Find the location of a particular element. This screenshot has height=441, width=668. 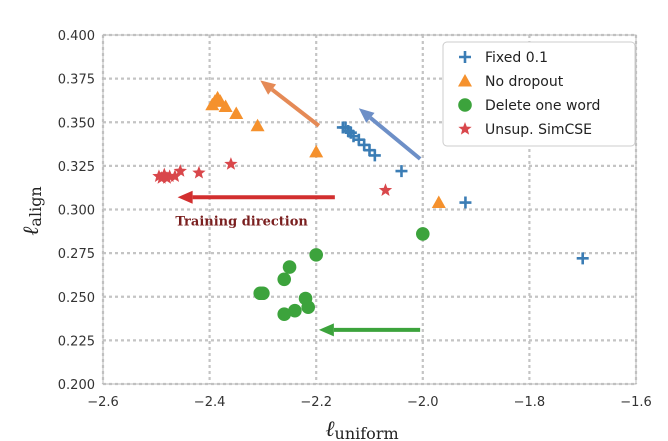

legend-label: No dropout is located at coordinates (524, 82).